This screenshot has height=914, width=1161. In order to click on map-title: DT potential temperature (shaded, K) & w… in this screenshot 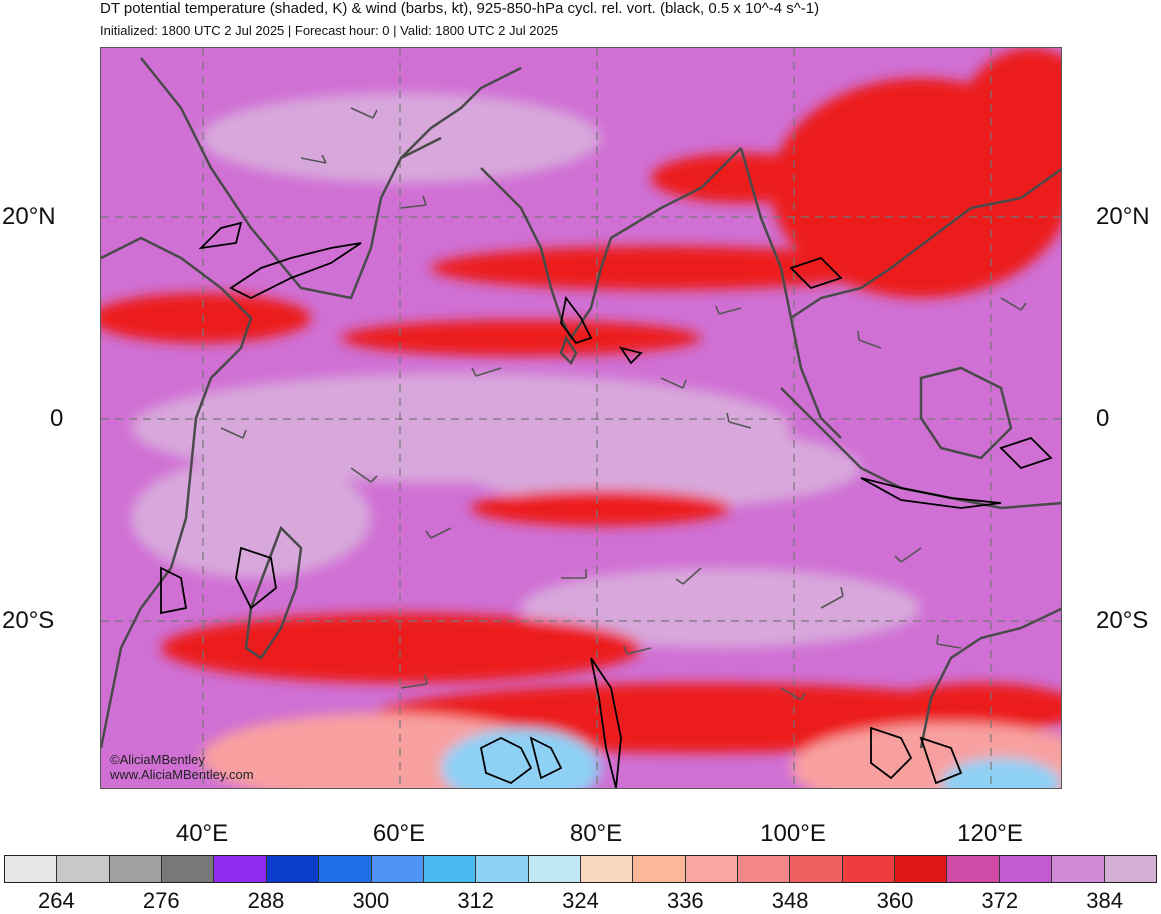, I will do `click(460, 8)`.